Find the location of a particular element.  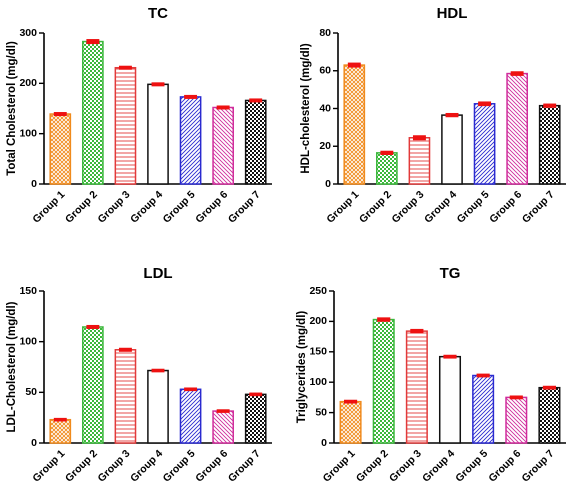

tc-category-label: Group 4 is located at coordinates (146, 206).